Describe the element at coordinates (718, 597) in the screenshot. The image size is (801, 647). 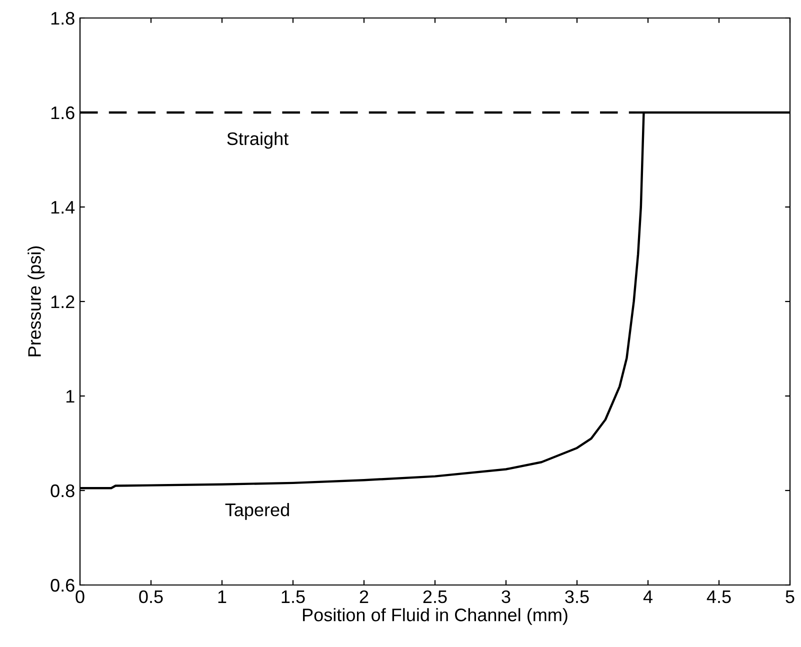
I see `x-tick-label: 4.5` at that location.